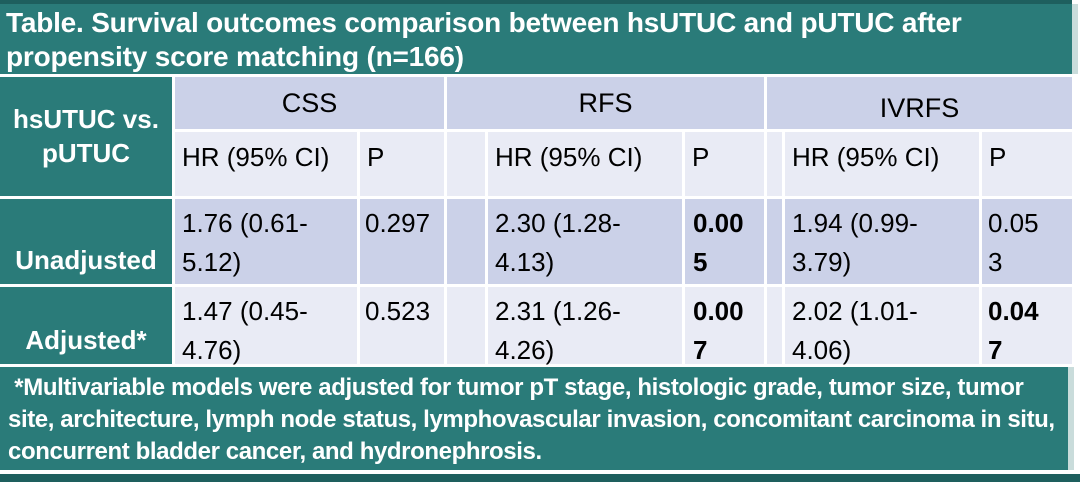 The height and width of the screenshot is (482, 1080). What do you see at coordinates (919, 103) in the screenshot?
I see `group-header-ivrfs: IVRFS` at bounding box center [919, 103].